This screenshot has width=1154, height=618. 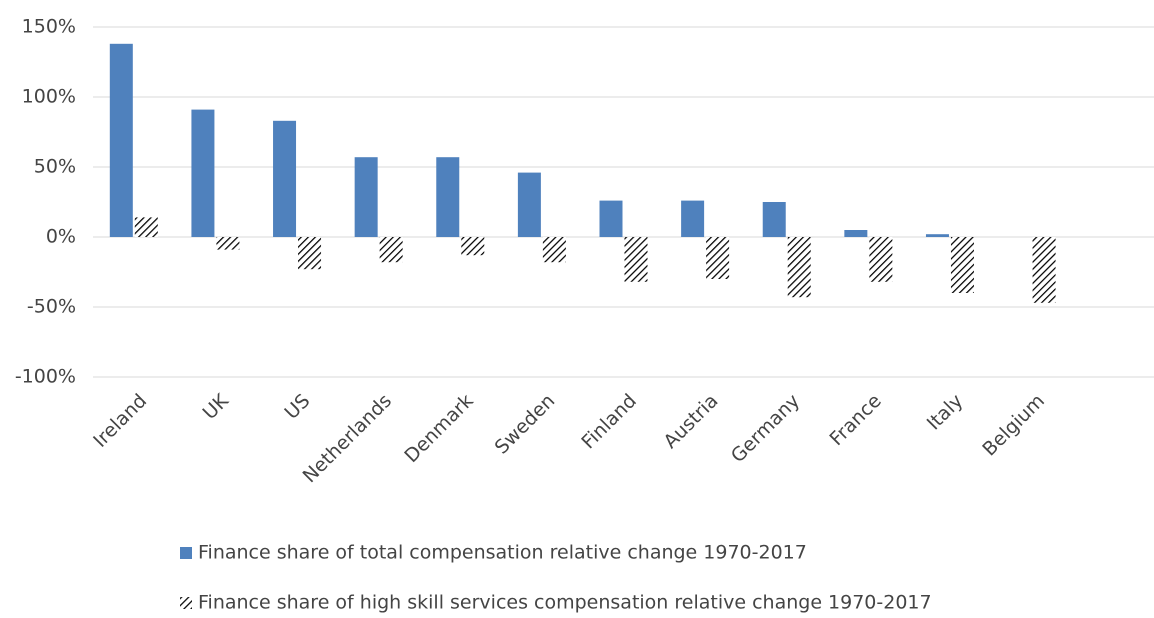 What do you see at coordinates (61, 237) in the screenshot?
I see `y-tick-label: 0%` at bounding box center [61, 237].